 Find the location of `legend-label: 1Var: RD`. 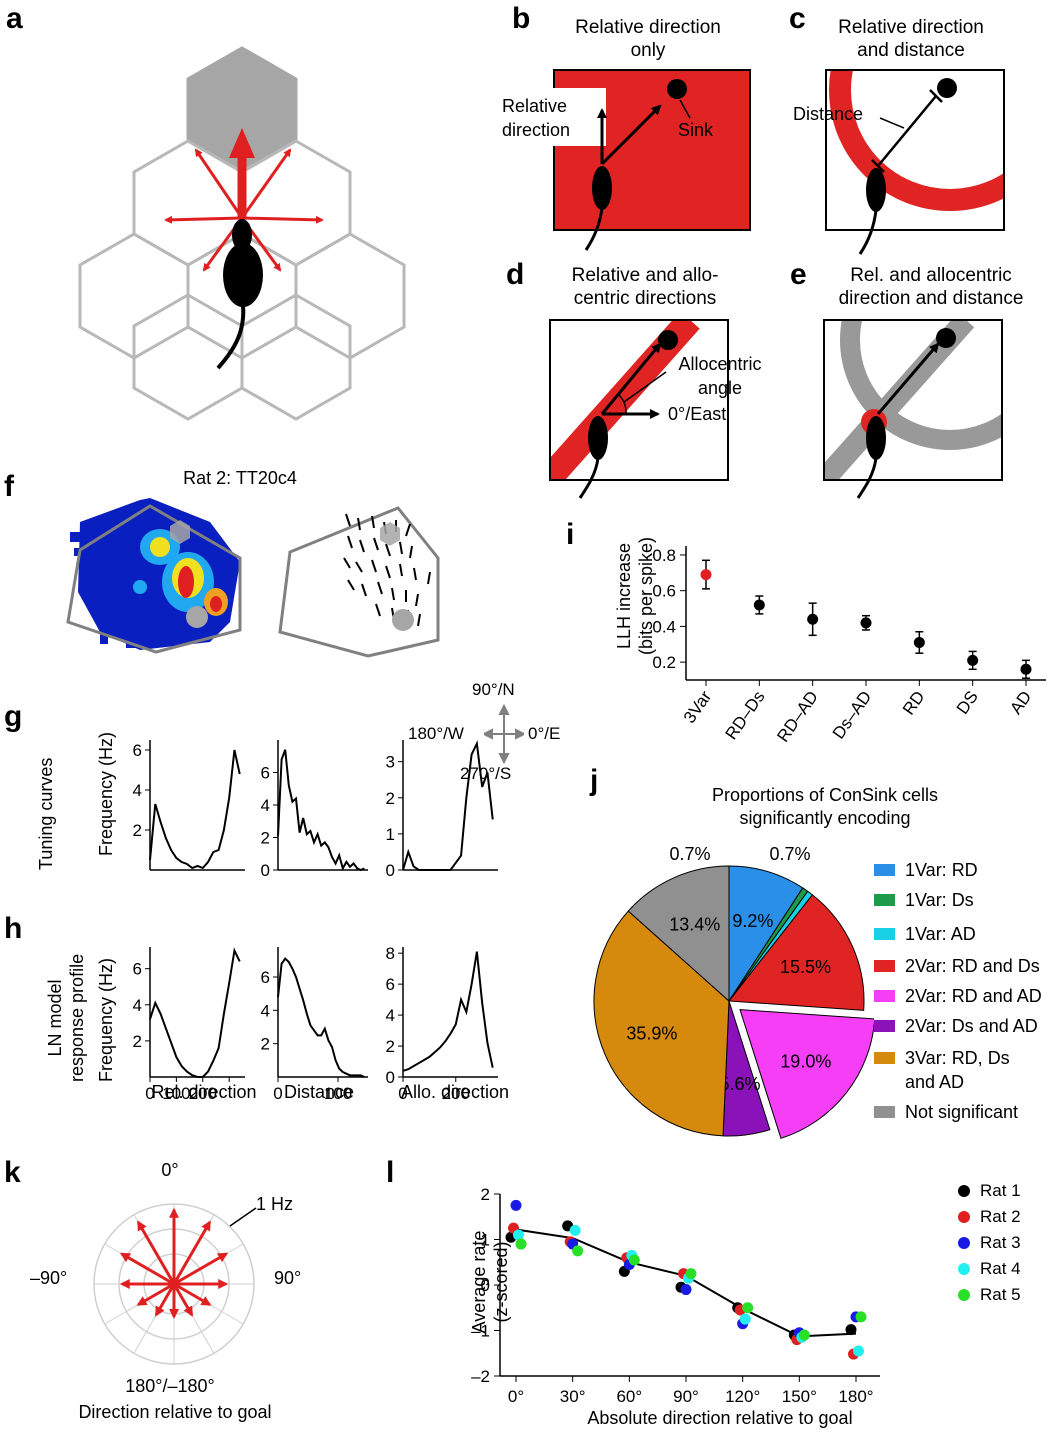

legend-label: 1Var: RD is located at coordinates (941, 869).